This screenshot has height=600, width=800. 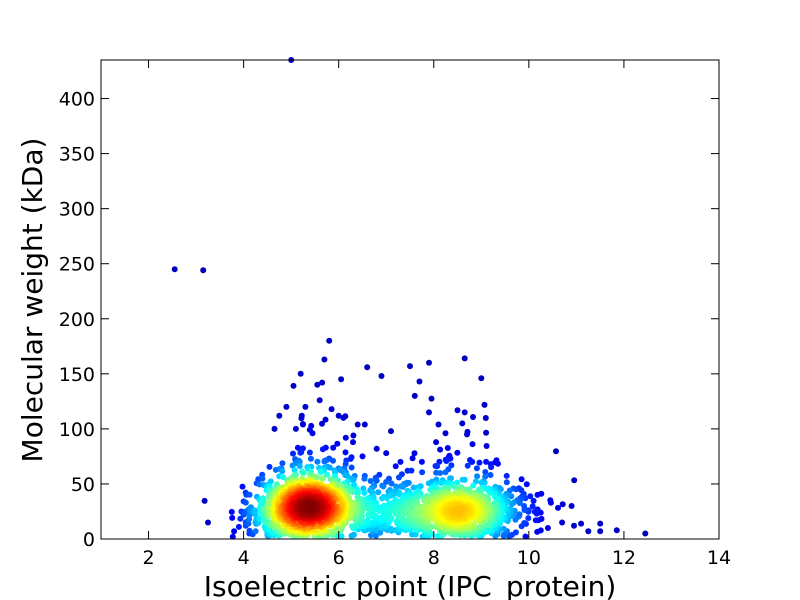 I want to click on y-tick-label: 50, so click(x=83, y=485).